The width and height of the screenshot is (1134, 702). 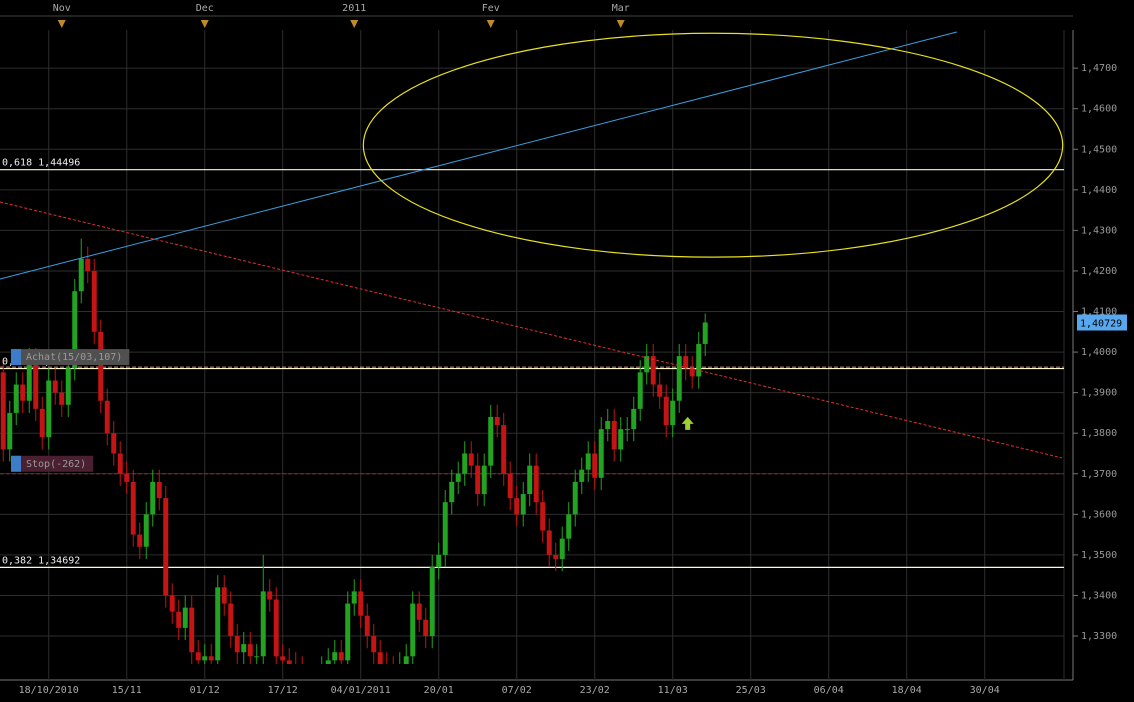 I want to click on y-tick-label: 1,3500, so click(x=1099, y=555).